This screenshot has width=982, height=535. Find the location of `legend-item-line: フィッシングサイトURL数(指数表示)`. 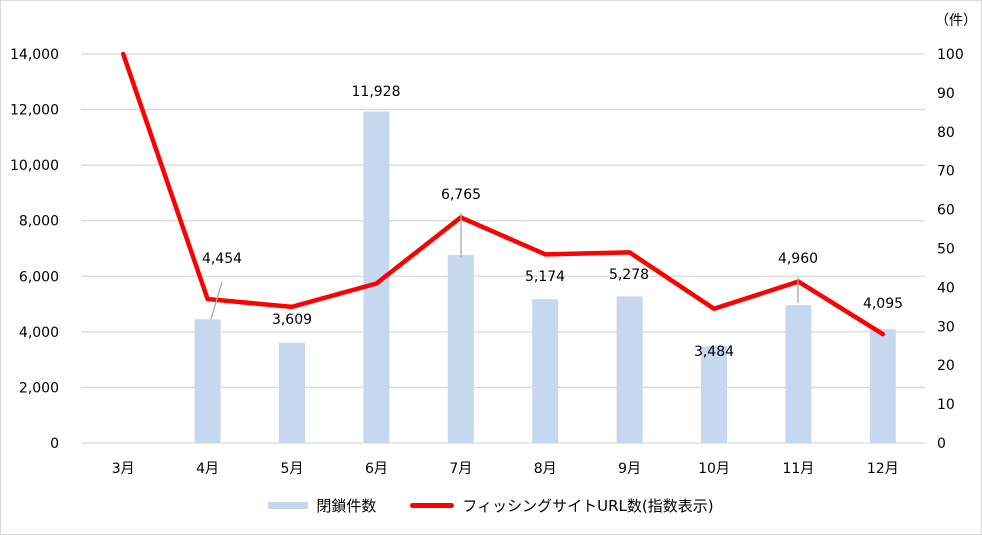

legend-item-line: フィッシングサイトURL数(指数表示) is located at coordinates (562, 505).